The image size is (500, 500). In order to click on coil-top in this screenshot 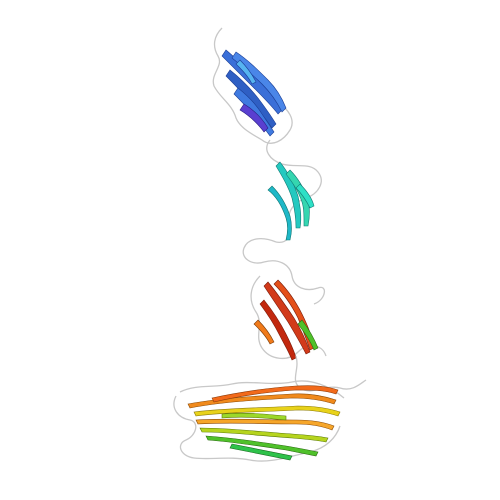, I will do `click(252, 85)`.